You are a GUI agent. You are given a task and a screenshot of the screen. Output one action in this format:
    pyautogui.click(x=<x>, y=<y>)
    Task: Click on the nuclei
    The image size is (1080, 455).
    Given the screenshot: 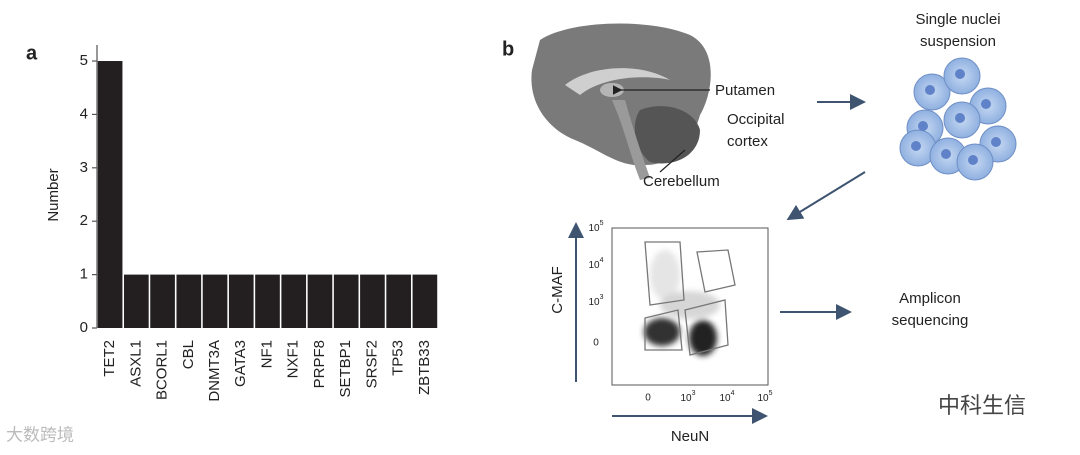 What is the action you would take?
    pyautogui.click(x=958, y=119)
    